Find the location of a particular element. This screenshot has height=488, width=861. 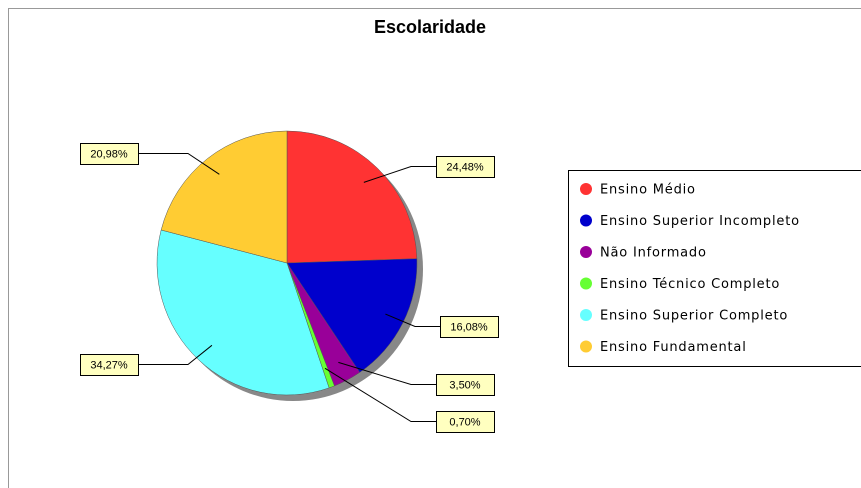

legend-label: Ensino Superior Completo is located at coordinates (694, 316).